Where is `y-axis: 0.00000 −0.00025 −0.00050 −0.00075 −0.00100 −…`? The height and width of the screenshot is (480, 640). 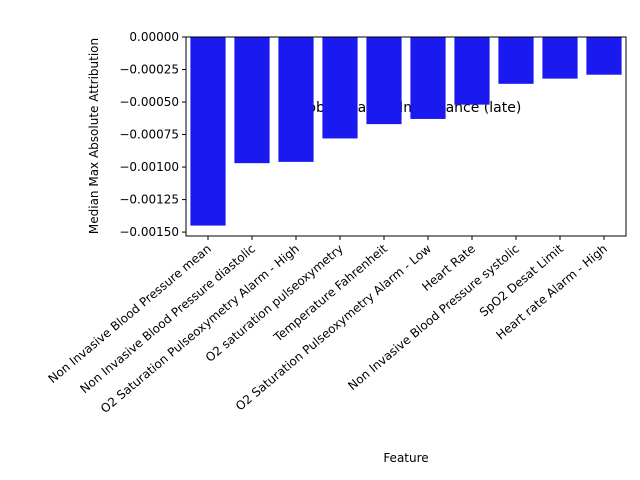
y-axis: 0.00000 −0.00025 −0.00050 −0.00075 −0.00100 −… is located at coordinates (152, 134).